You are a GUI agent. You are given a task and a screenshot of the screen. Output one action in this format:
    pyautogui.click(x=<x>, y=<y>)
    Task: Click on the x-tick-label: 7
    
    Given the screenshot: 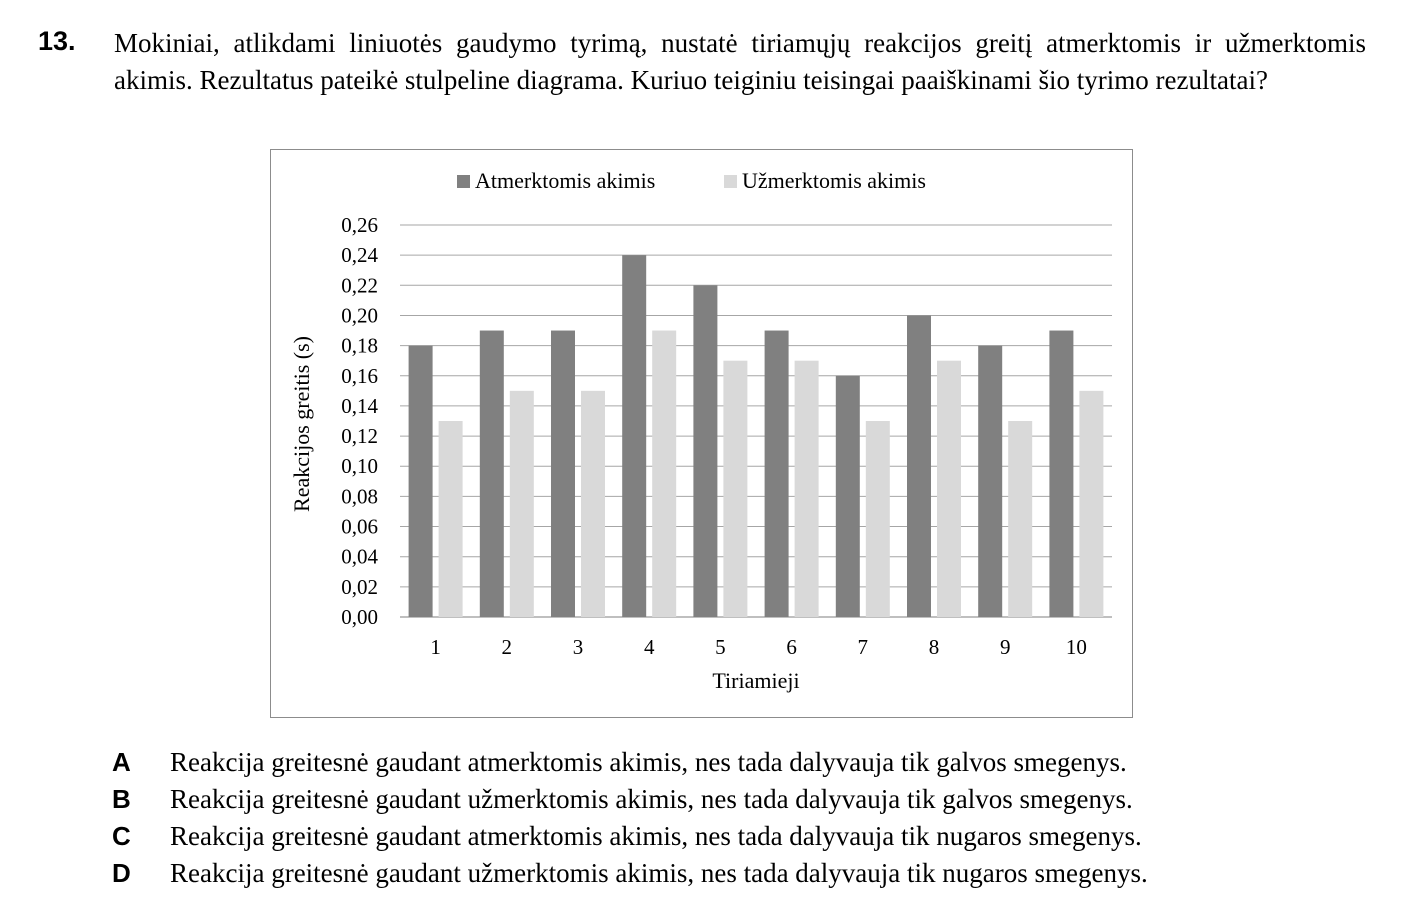 What is the action you would take?
    pyautogui.click(x=863, y=647)
    